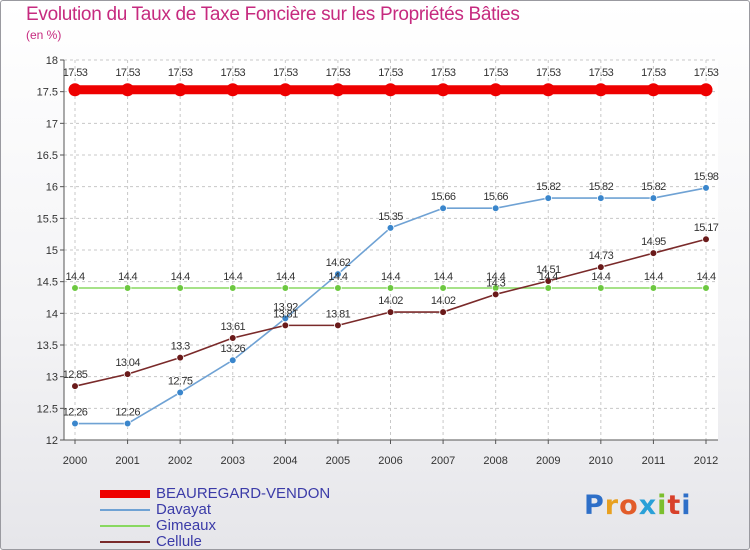 This screenshot has height=550, width=750. What do you see at coordinates (706, 177) in the screenshot?
I see `data-label: 15.98` at bounding box center [706, 177].